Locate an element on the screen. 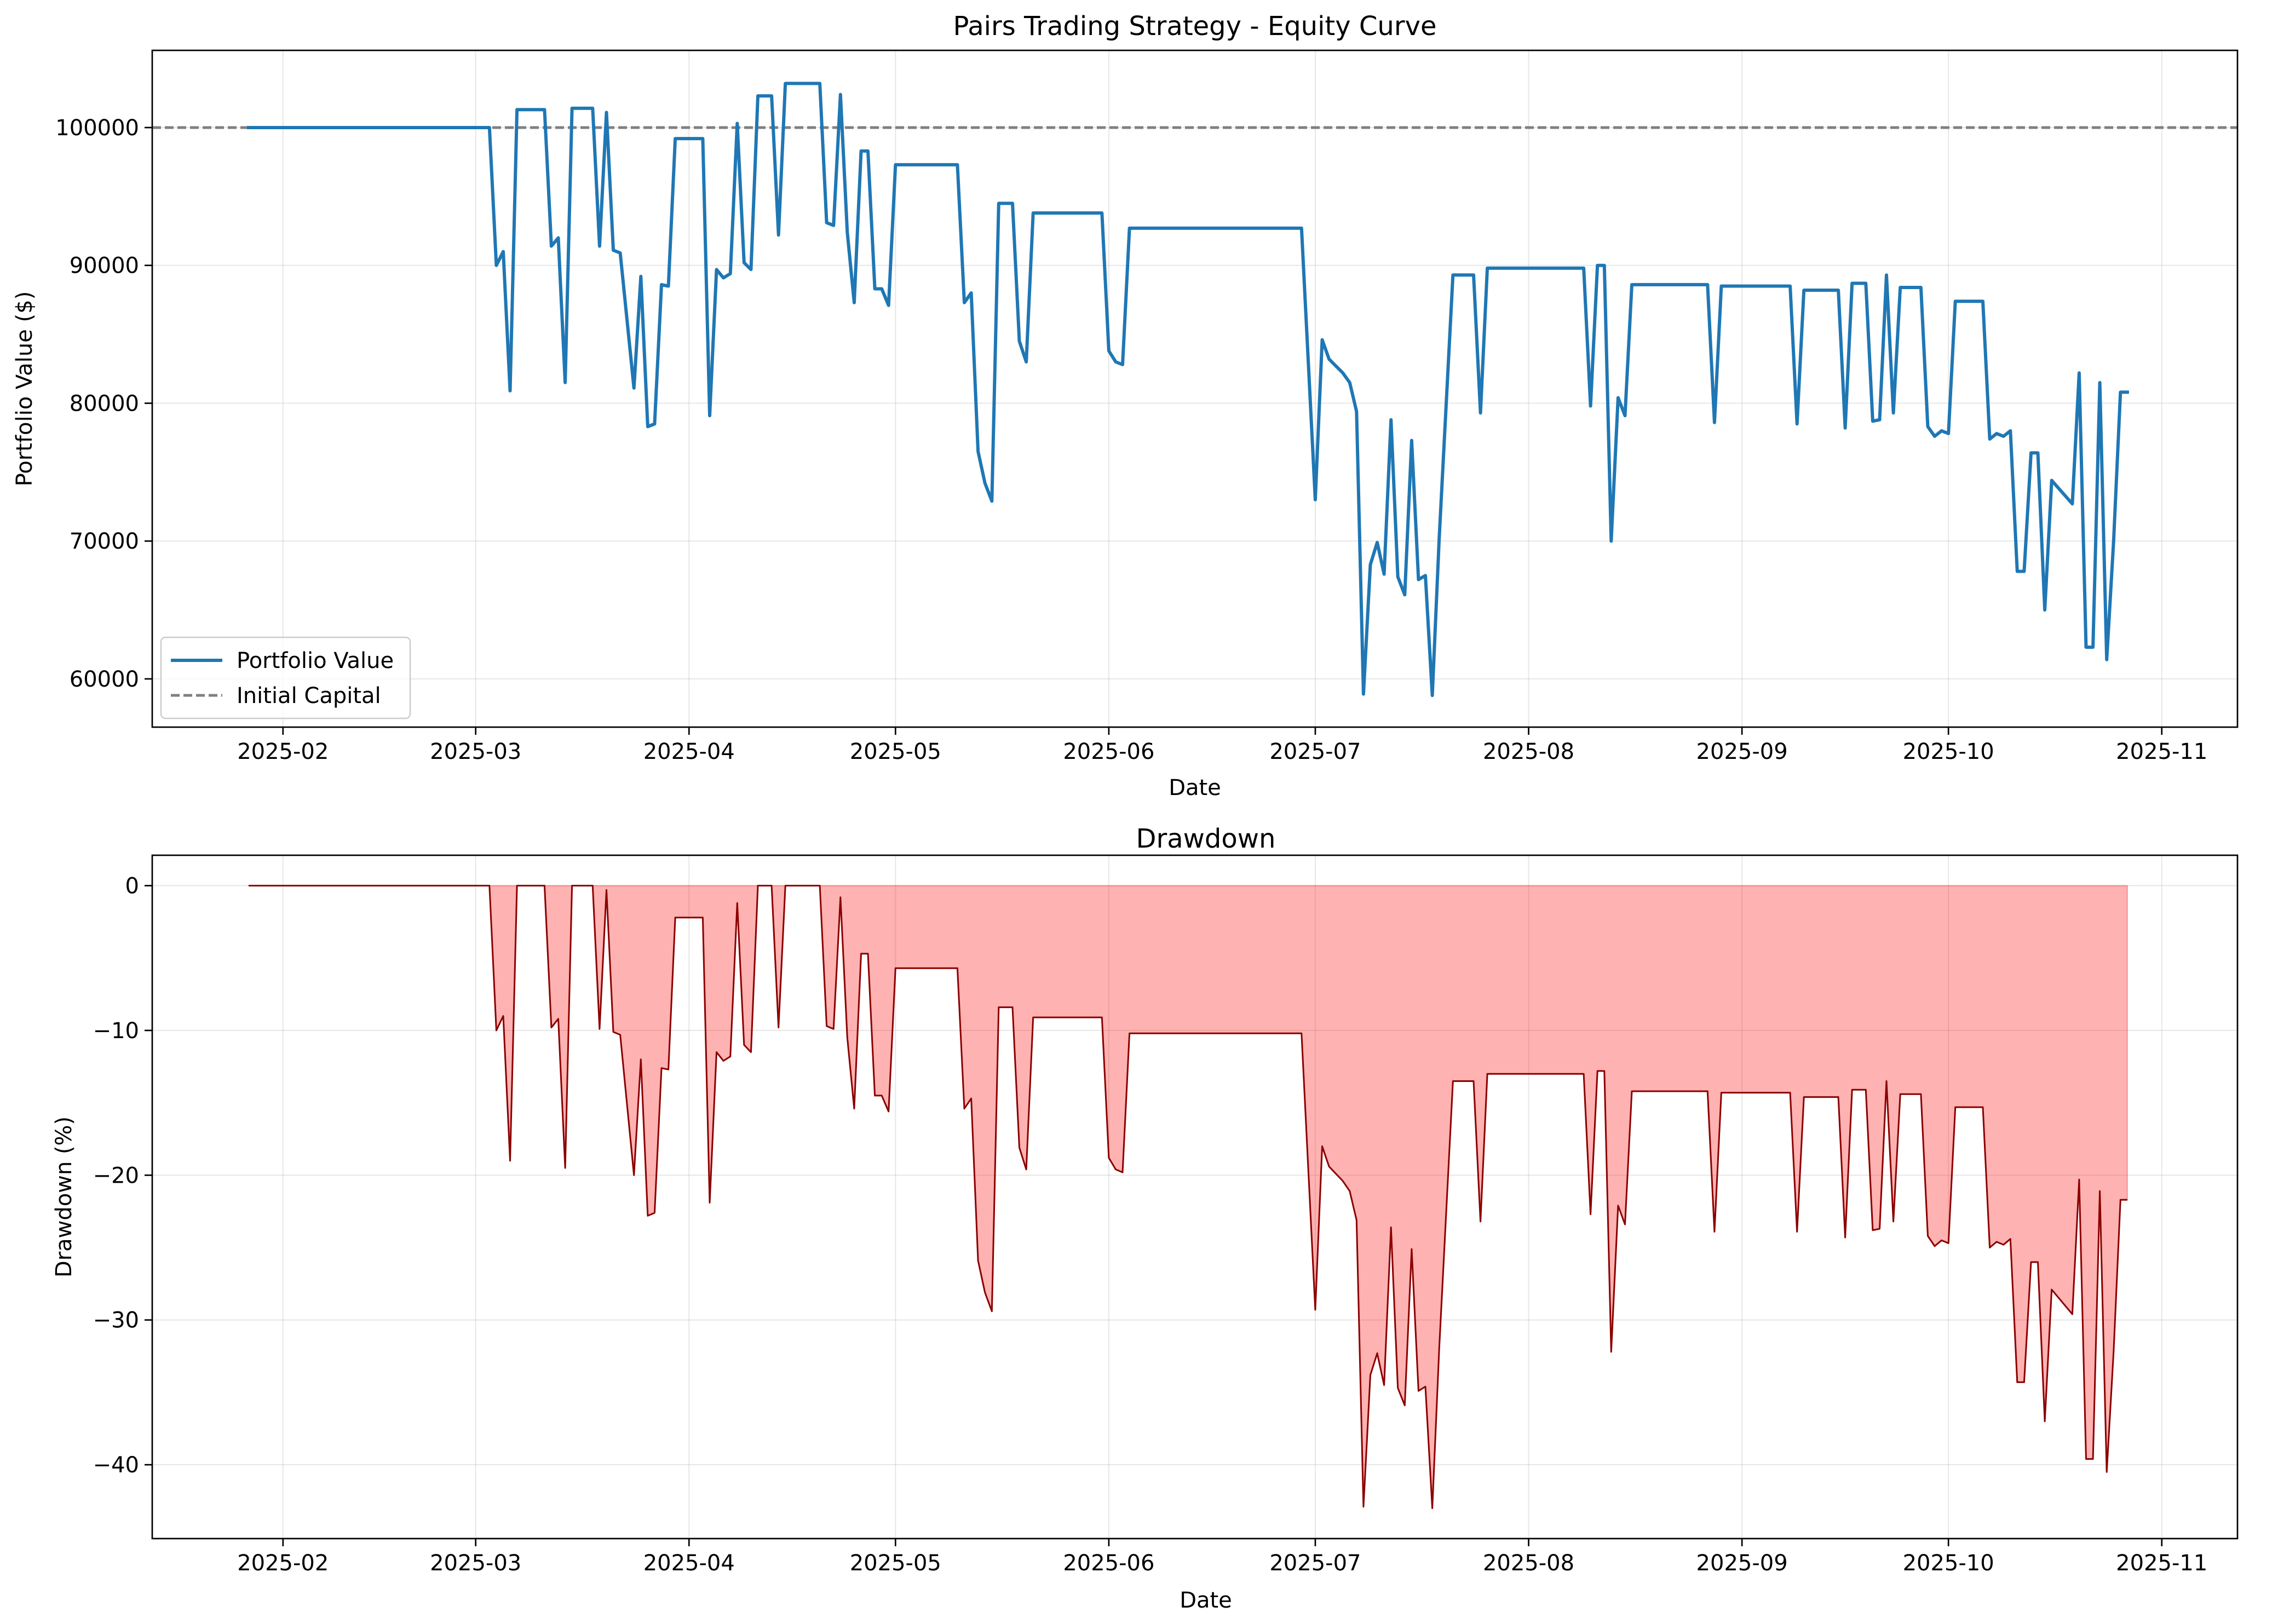 This screenshot has width=2278, height=1624. equity-x-tick-label: 2025-03 is located at coordinates (475, 752).